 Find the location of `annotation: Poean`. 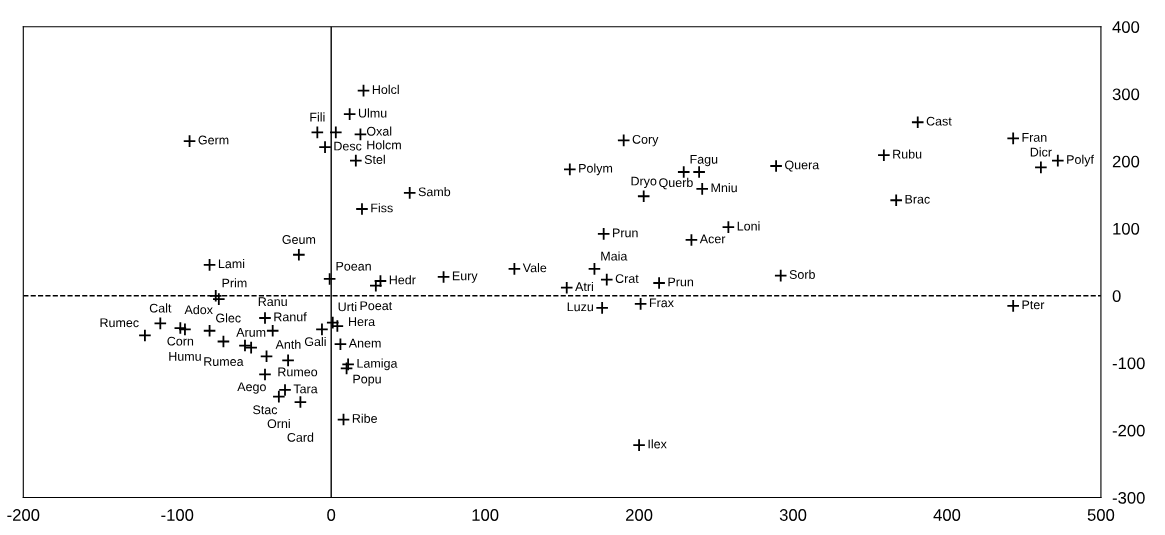

annotation: Poean is located at coordinates (353, 266).